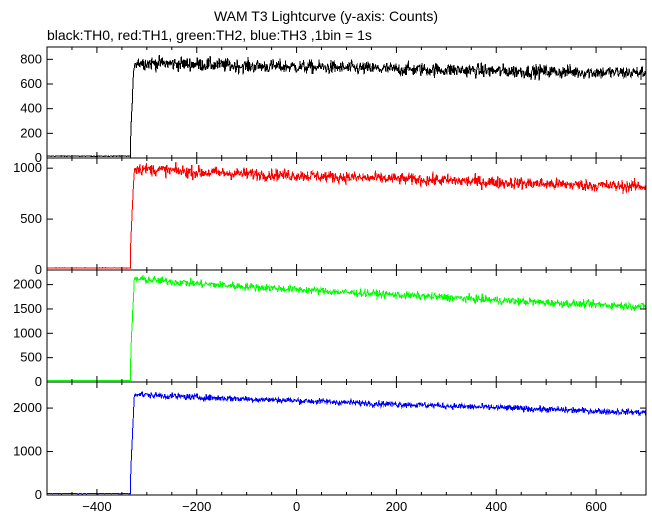  I want to click on y-tick-label-th2: 1500, so click(27, 308).